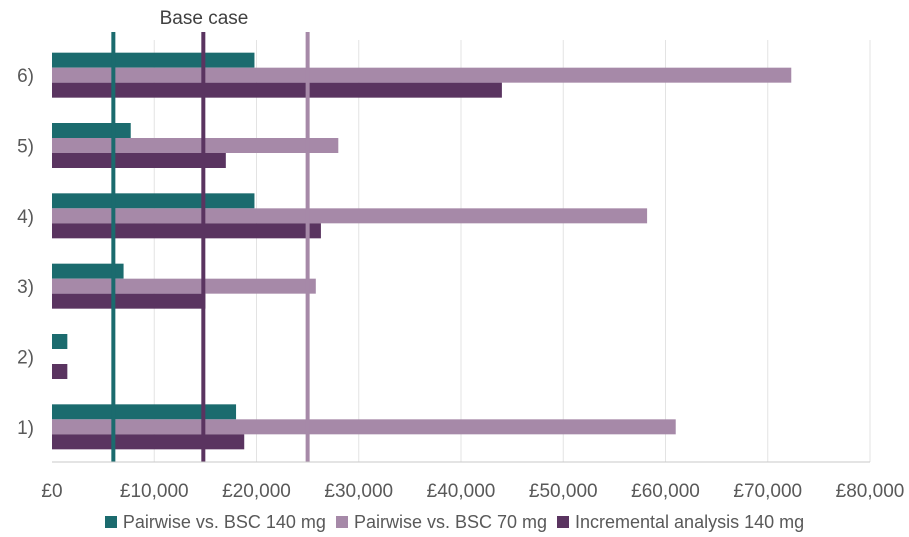  What do you see at coordinates (690, 521) in the screenshot?
I see `legend-label: Incremental analysis 140 mg` at bounding box center [690, 521].